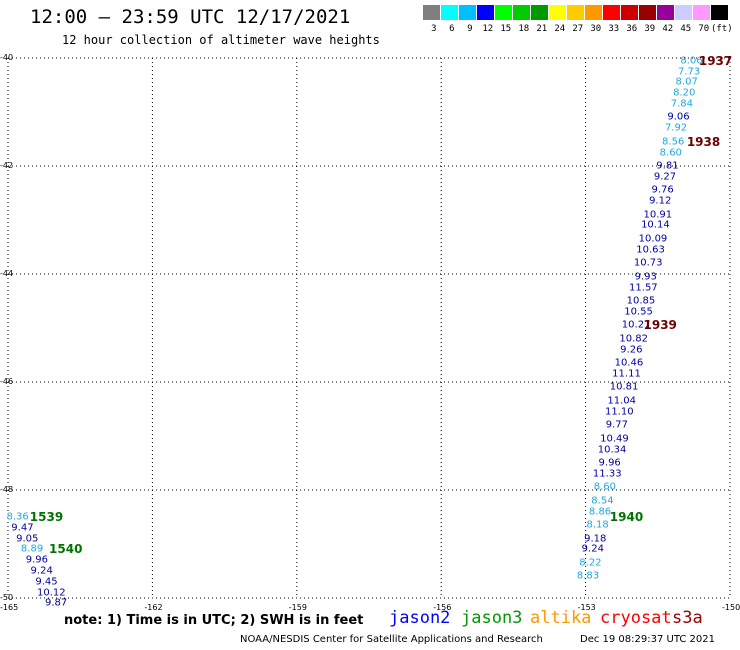 The height and width of the screenshot is (650, 740). What do you see at coordinates (434, 29) in the screenshot?
I see `scale-label: 3` at bounding box center [434, 29].